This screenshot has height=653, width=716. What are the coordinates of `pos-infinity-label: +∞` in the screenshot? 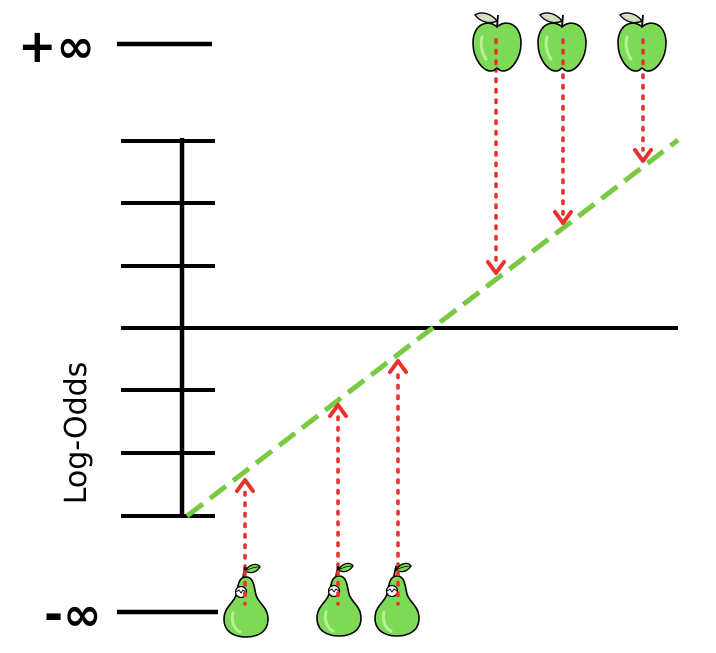 It's located at (56, 46).